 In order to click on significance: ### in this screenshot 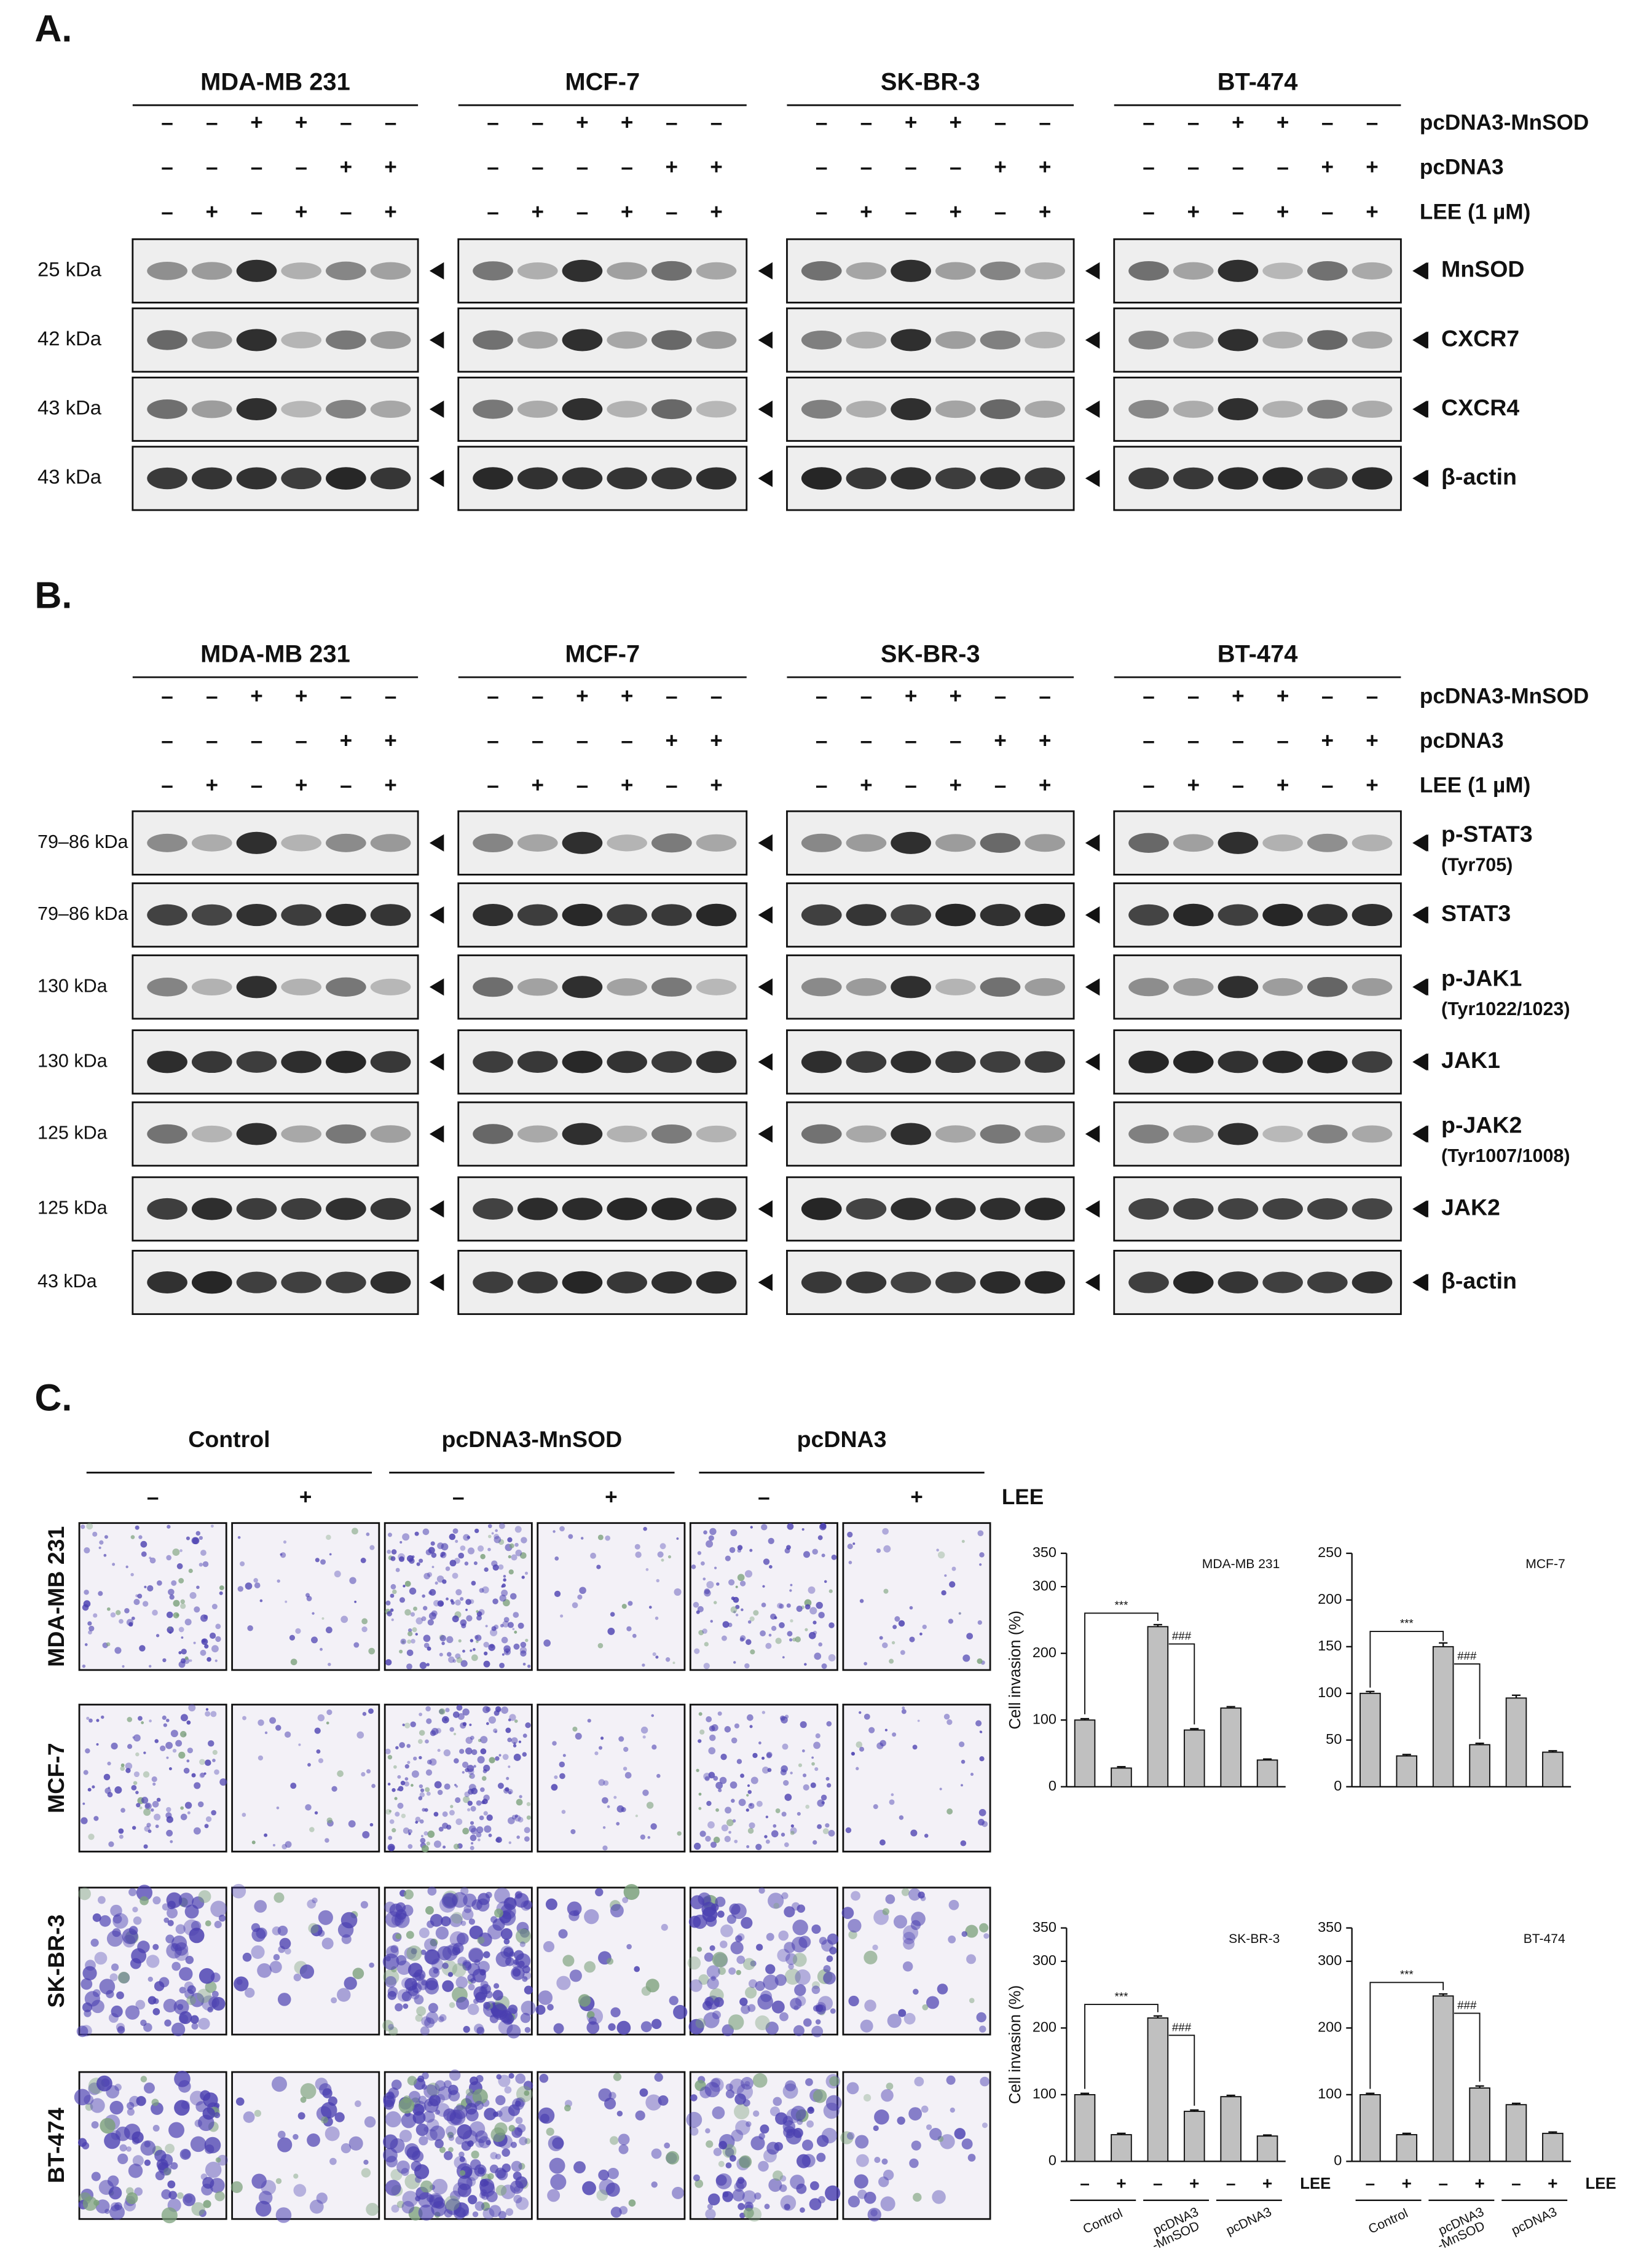, I will do `click(1182, 2026)`.